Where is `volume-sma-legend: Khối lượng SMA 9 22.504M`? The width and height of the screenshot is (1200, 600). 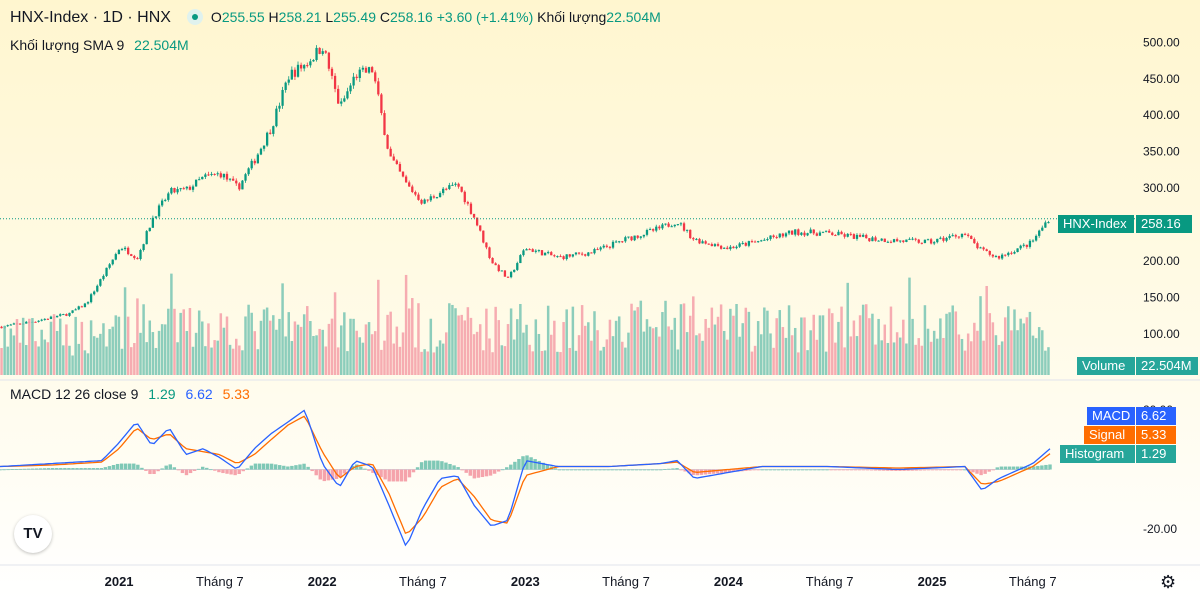
volume-sma-legend: Khối lượng SMA 9 22.504M is located at coordinates (99, 45).